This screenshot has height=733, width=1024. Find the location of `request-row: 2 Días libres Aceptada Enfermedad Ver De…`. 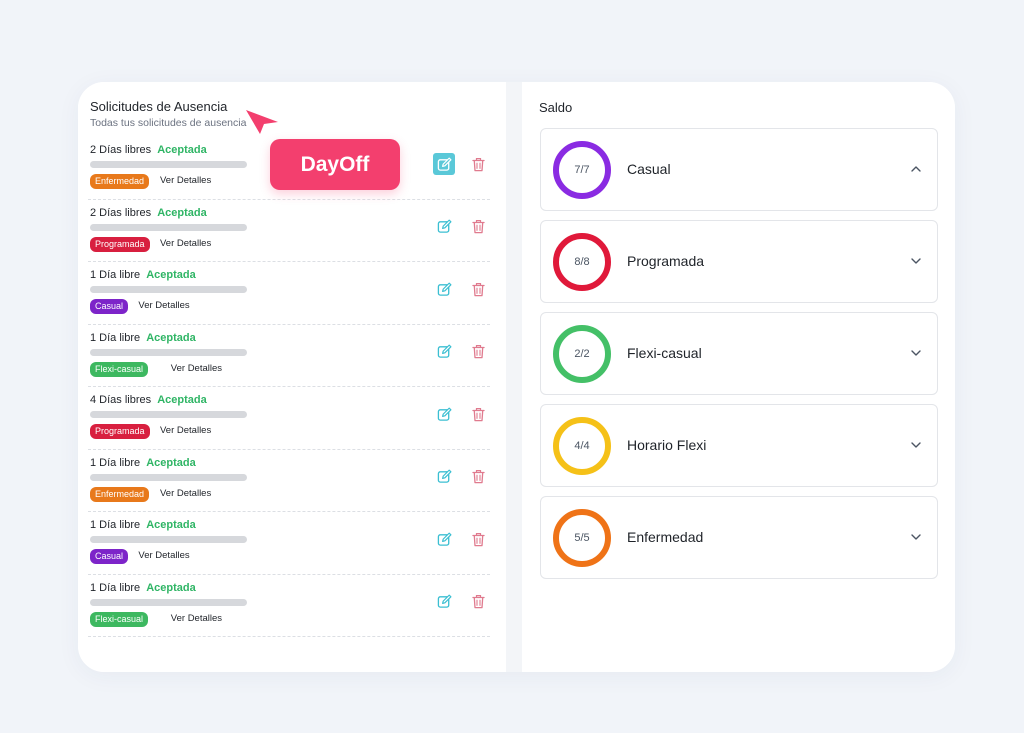

request-row: 2 Días libres Aceptada Enfermedad Ver De… is located at coordinates (289, 168).